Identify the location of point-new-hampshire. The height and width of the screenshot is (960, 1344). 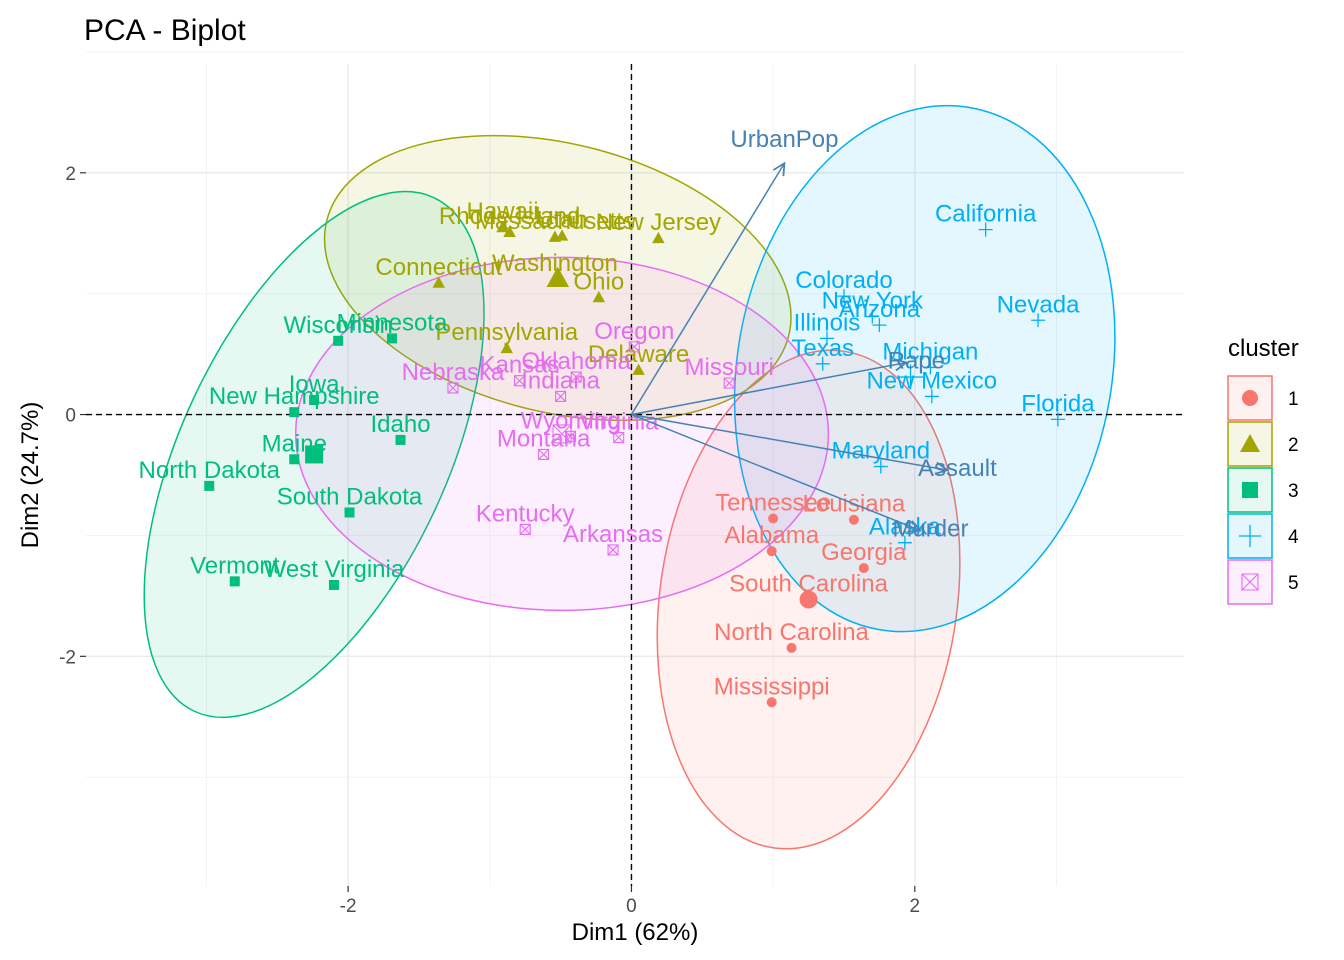
(294, 412).